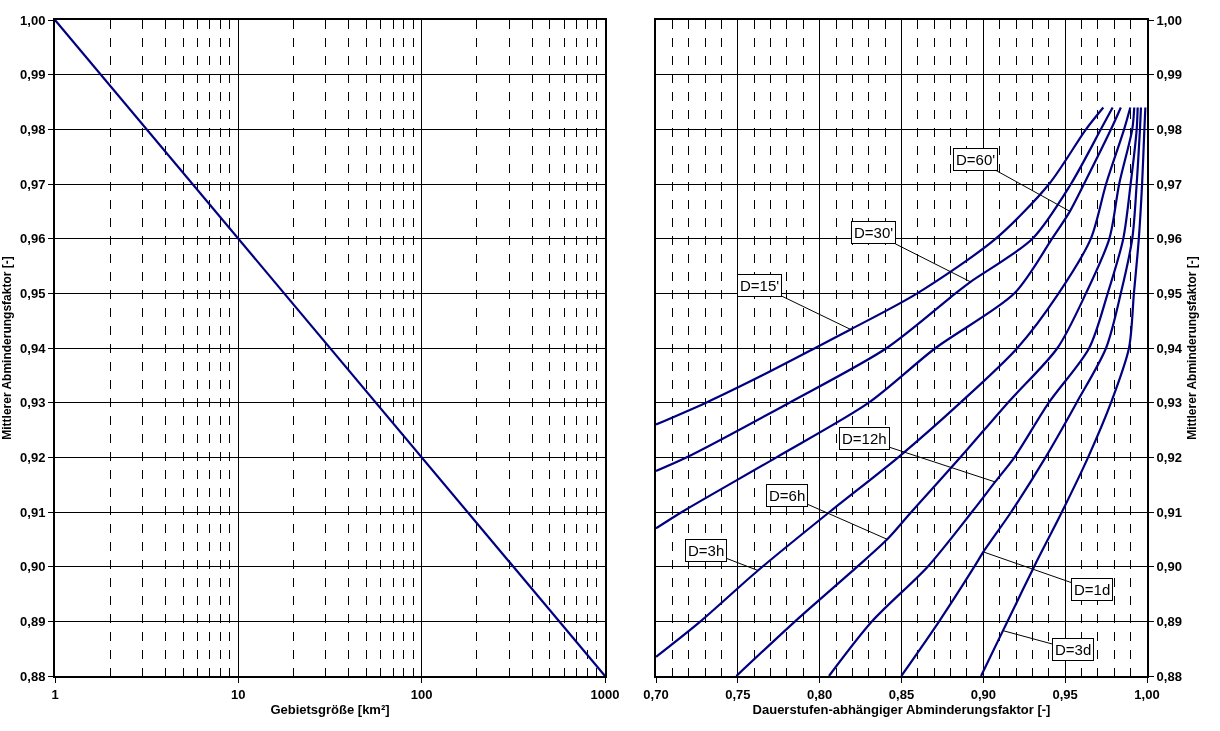 The width and height of the screenshot is (1220, 731). Describe the element at coordinates (1147, 694) in the screenshot. I see `x-tick-label: 1,00` at that location.